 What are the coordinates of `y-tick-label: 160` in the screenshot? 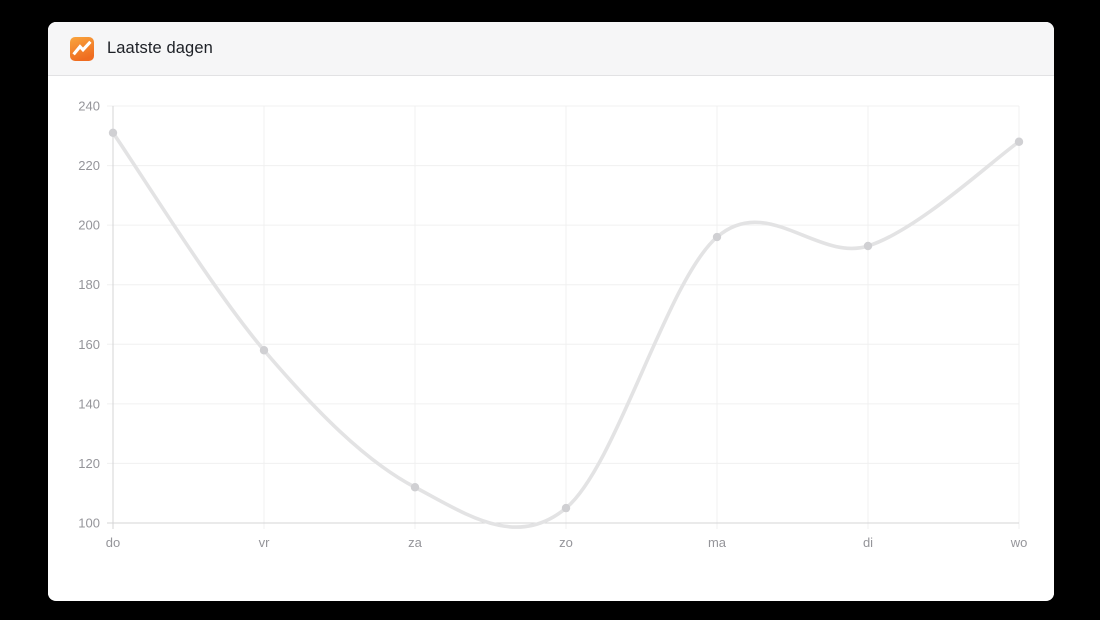 It's located at (89, 344).